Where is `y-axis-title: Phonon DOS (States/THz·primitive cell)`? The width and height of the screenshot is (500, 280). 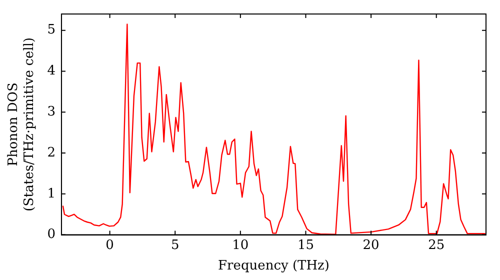 y-axis-title: Phonon DOS (States/THz·primitive cell) is located at coordinates (21, 124).